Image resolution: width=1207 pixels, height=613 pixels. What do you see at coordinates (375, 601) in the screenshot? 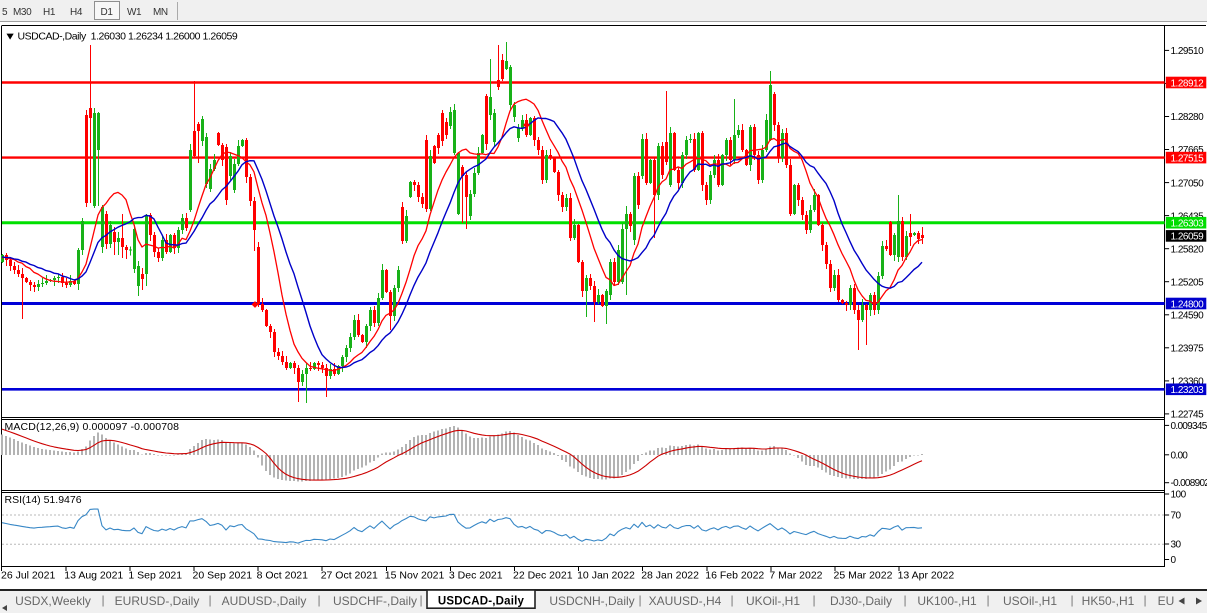
I see `svg-text: USDCHF-,Daily` at bounding box center [375, 601].